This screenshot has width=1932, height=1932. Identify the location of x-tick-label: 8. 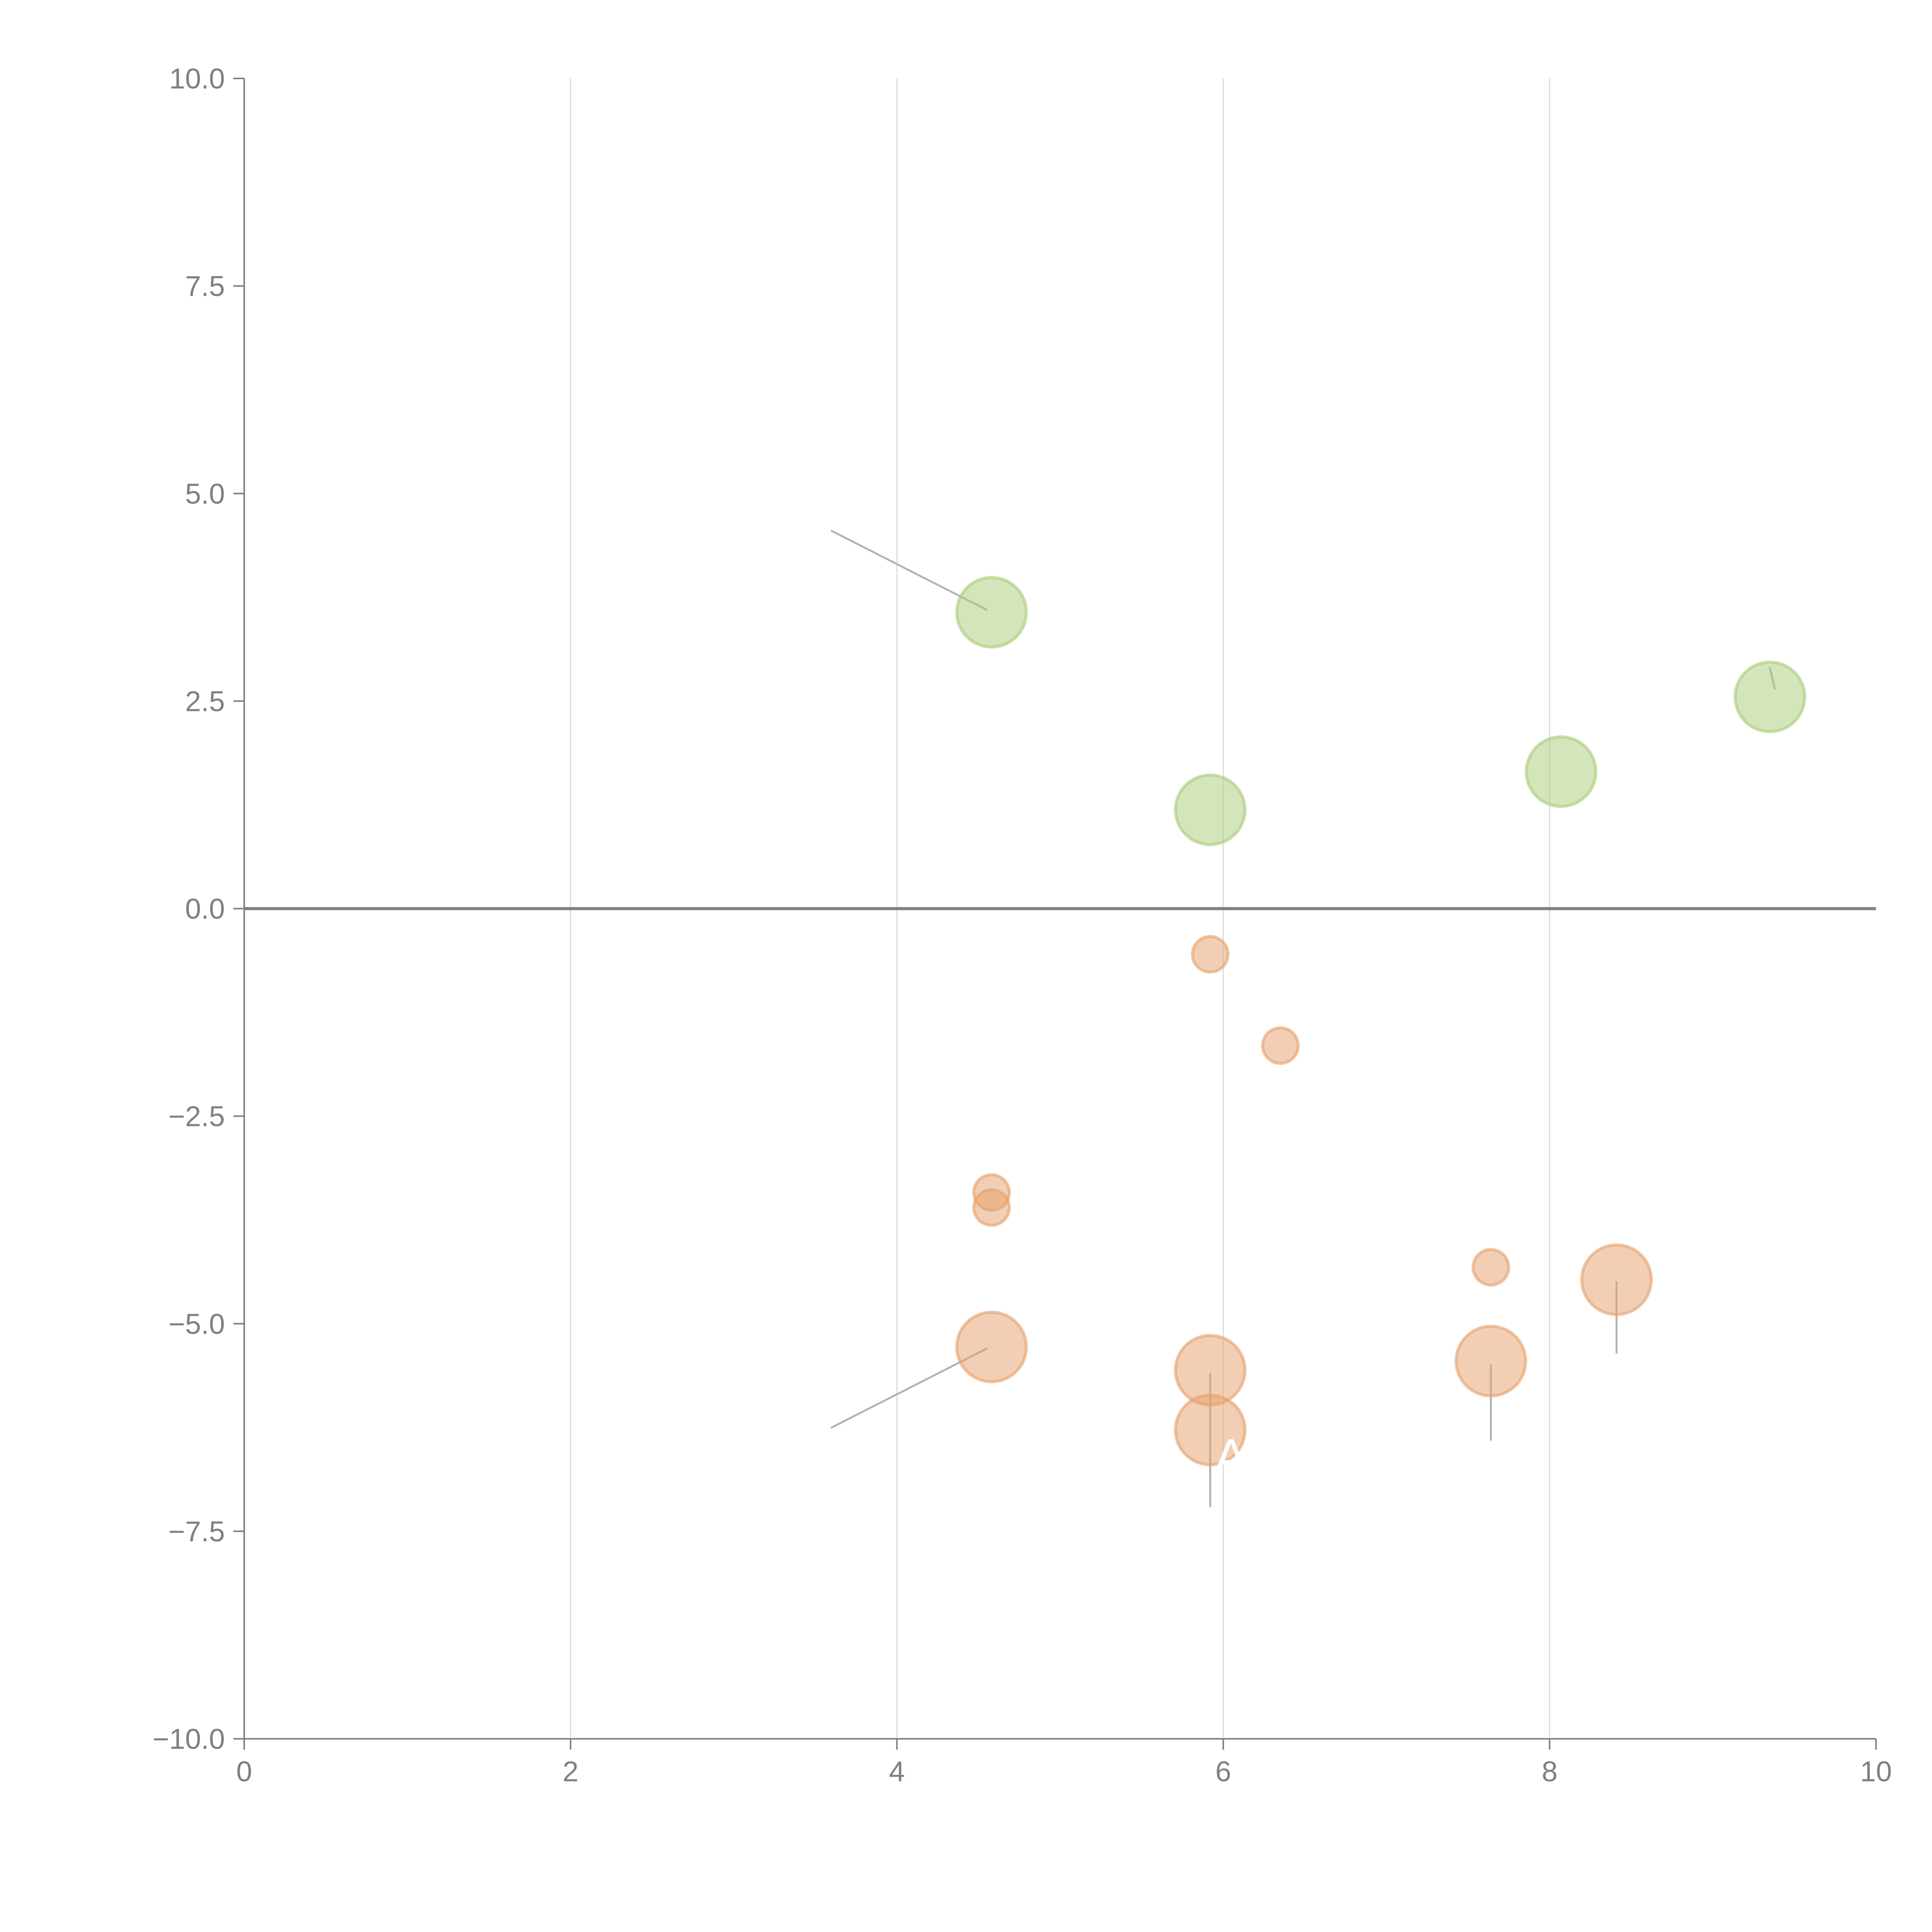
(1550, 1771).